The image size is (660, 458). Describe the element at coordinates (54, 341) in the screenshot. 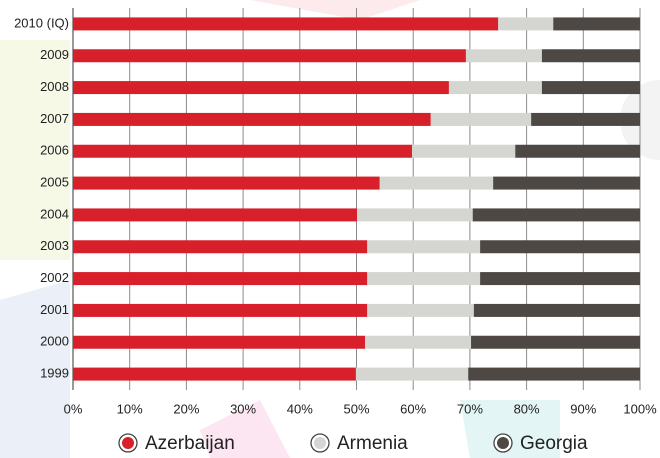

I see `y-tick-label: 2000` at that location.